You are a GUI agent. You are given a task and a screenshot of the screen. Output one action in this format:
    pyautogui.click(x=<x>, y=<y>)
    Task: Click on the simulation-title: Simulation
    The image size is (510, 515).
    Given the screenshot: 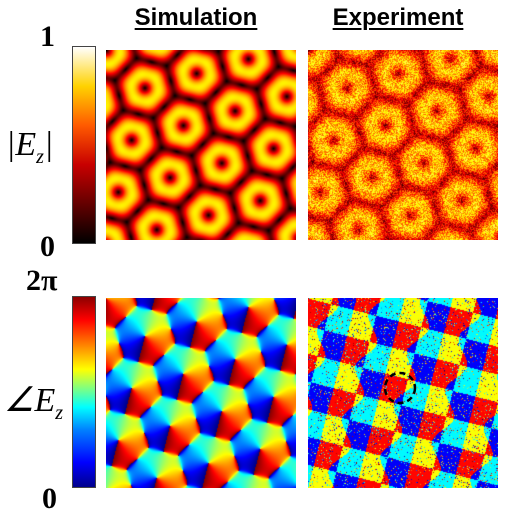 What is the action you would take?
    pyautogui.click(x=196, y=17)
    